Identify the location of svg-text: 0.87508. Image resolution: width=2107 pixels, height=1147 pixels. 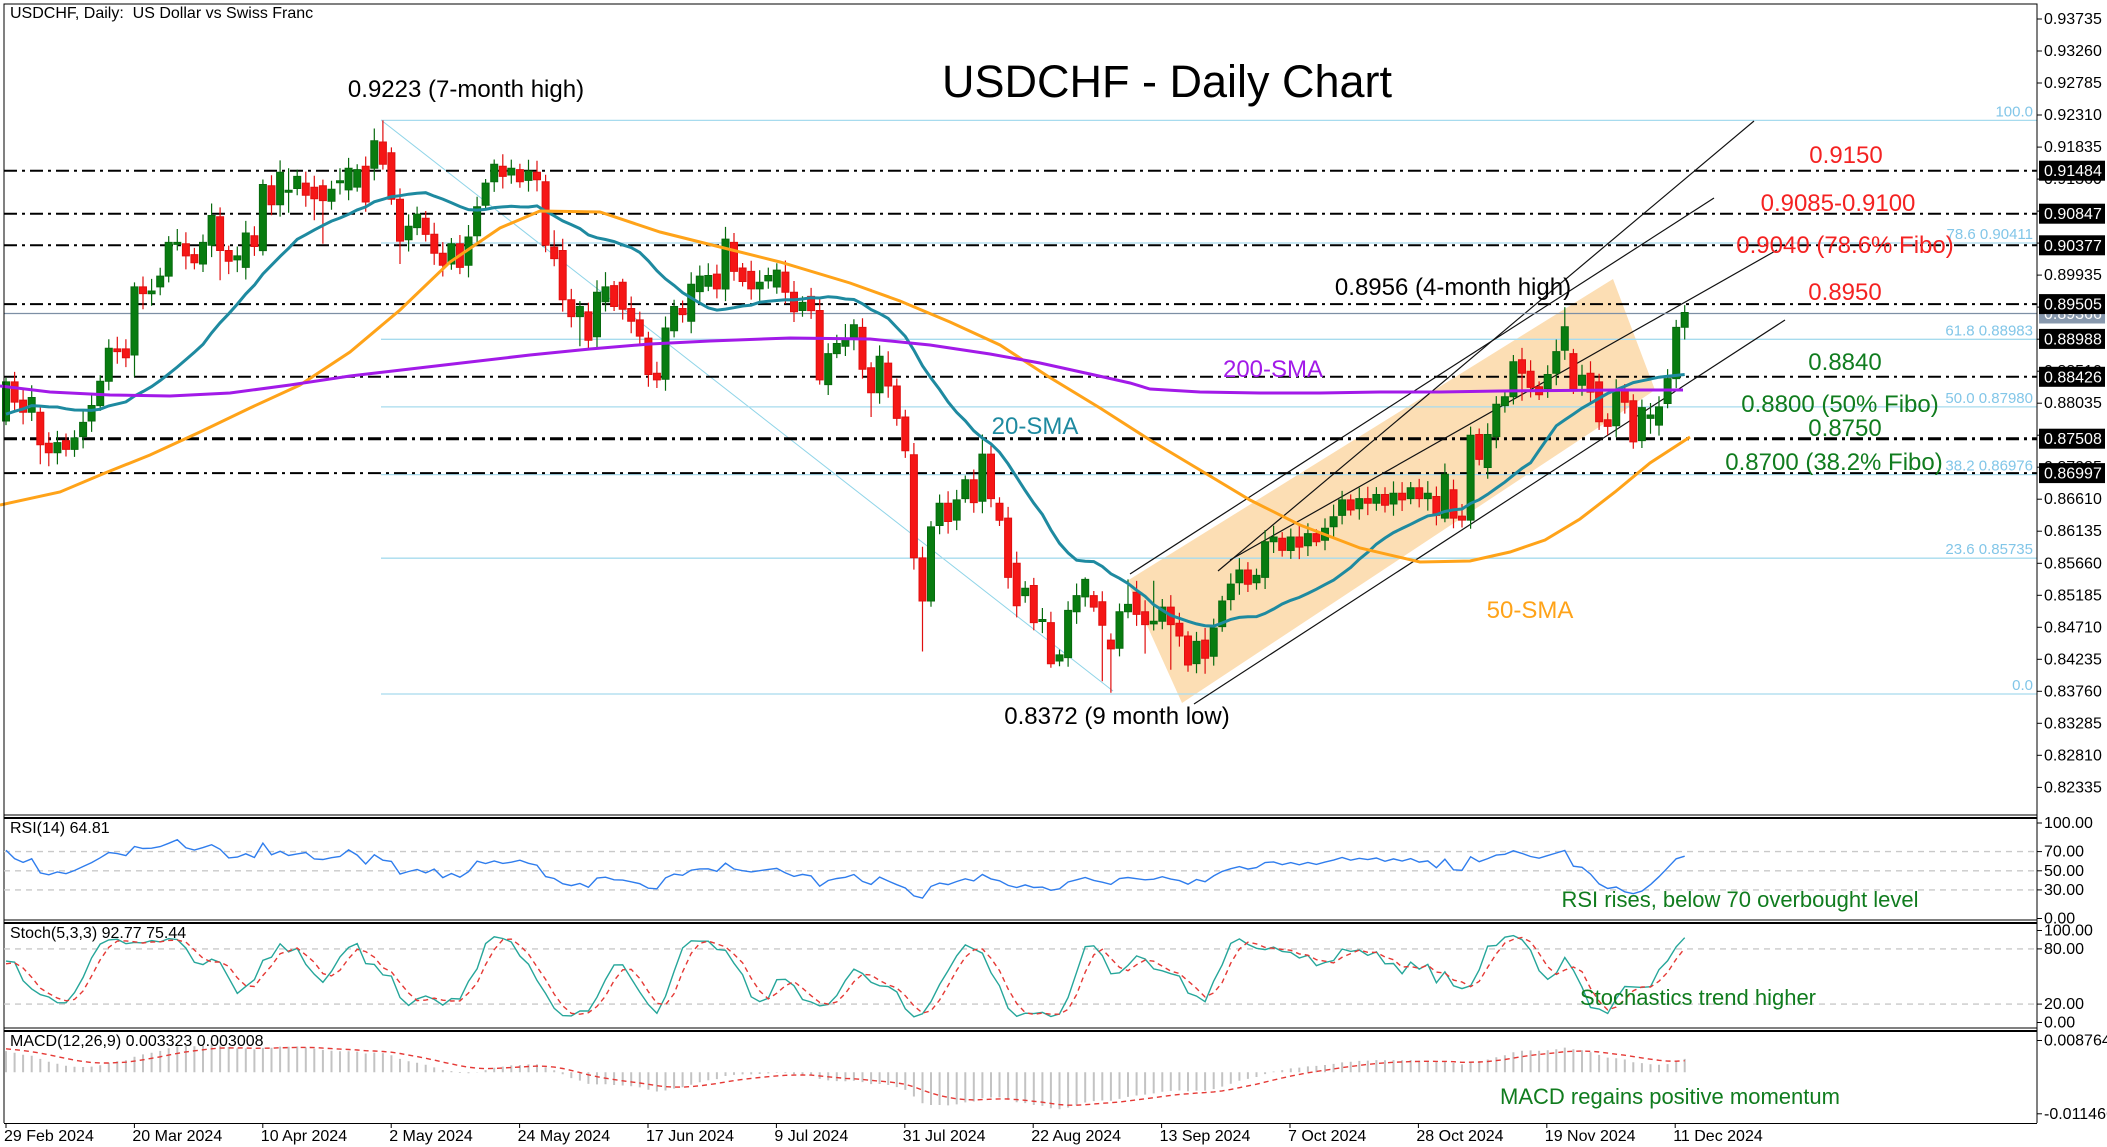
(2073, 439).